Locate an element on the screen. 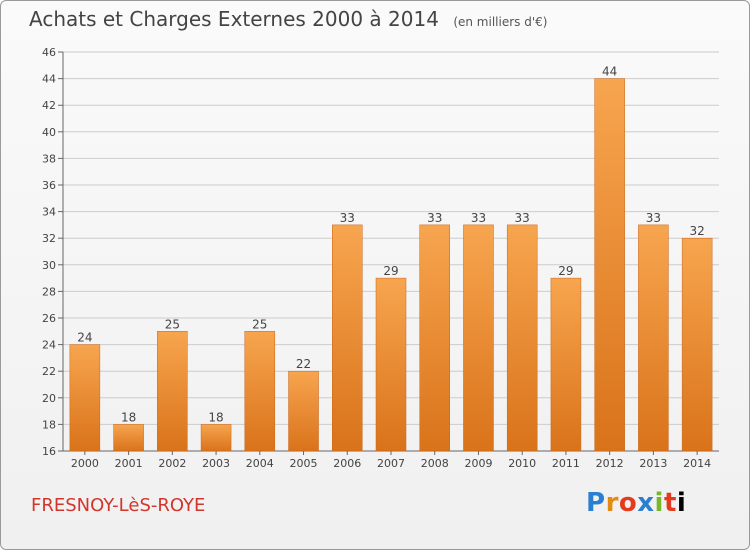  x-tick-label: 2012 is located at coordinates (610, 463).